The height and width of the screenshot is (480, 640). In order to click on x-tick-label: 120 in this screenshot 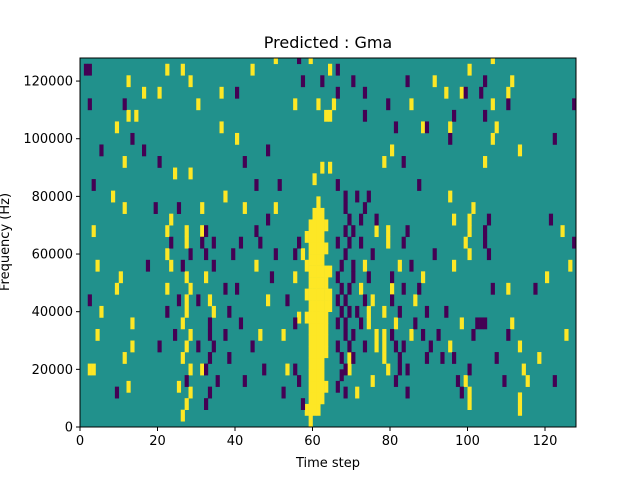, I will do `click(545, 441)`.